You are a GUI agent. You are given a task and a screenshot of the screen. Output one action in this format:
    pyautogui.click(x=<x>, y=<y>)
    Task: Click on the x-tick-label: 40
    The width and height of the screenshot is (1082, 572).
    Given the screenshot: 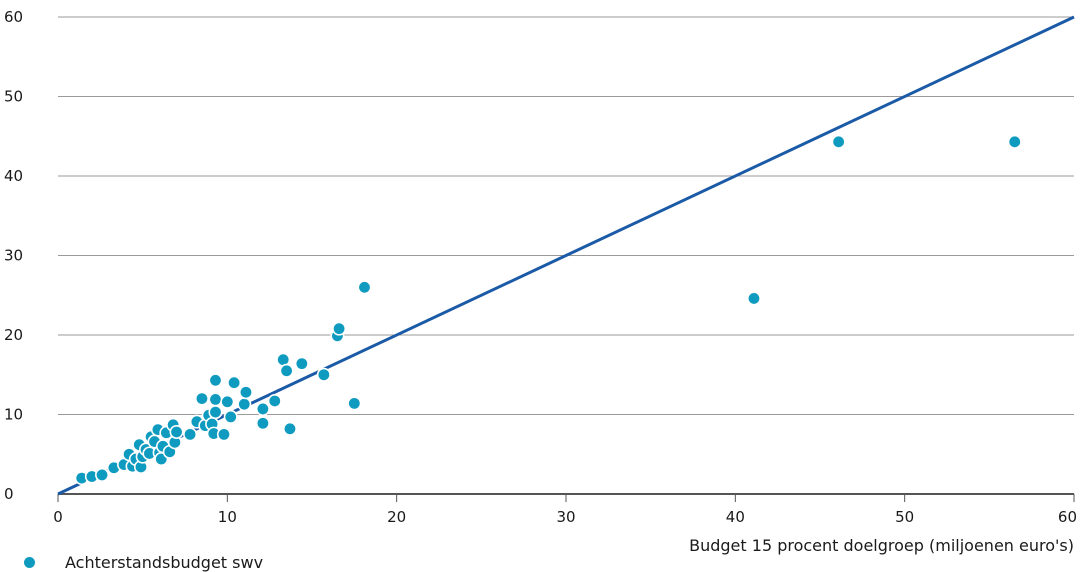 What is the action you would take?
    pyautogui.click(x=735, y=517)
    